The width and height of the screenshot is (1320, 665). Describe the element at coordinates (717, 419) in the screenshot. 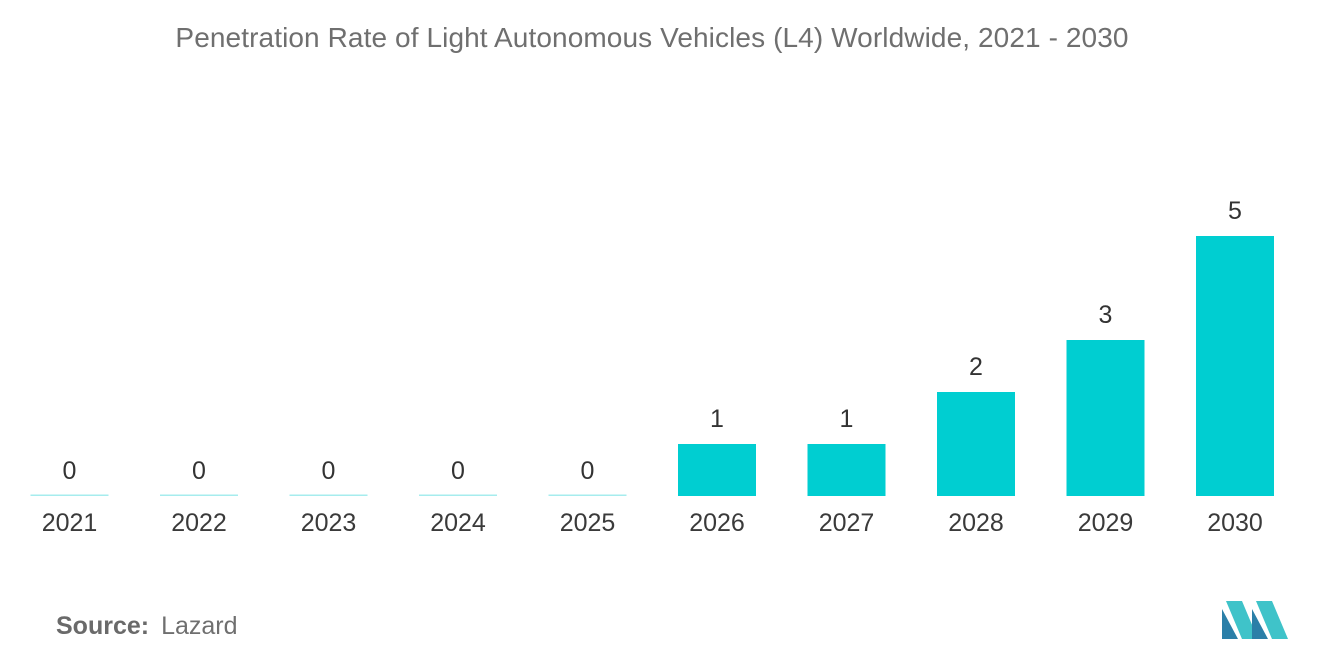

I see `data-label-2026: 1` at that location.